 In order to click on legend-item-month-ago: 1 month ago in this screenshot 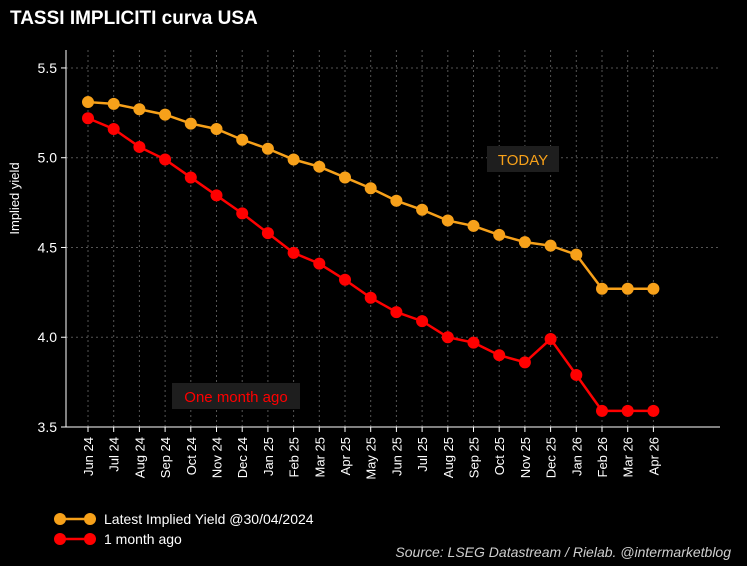, I will do `click(117, 539)`.